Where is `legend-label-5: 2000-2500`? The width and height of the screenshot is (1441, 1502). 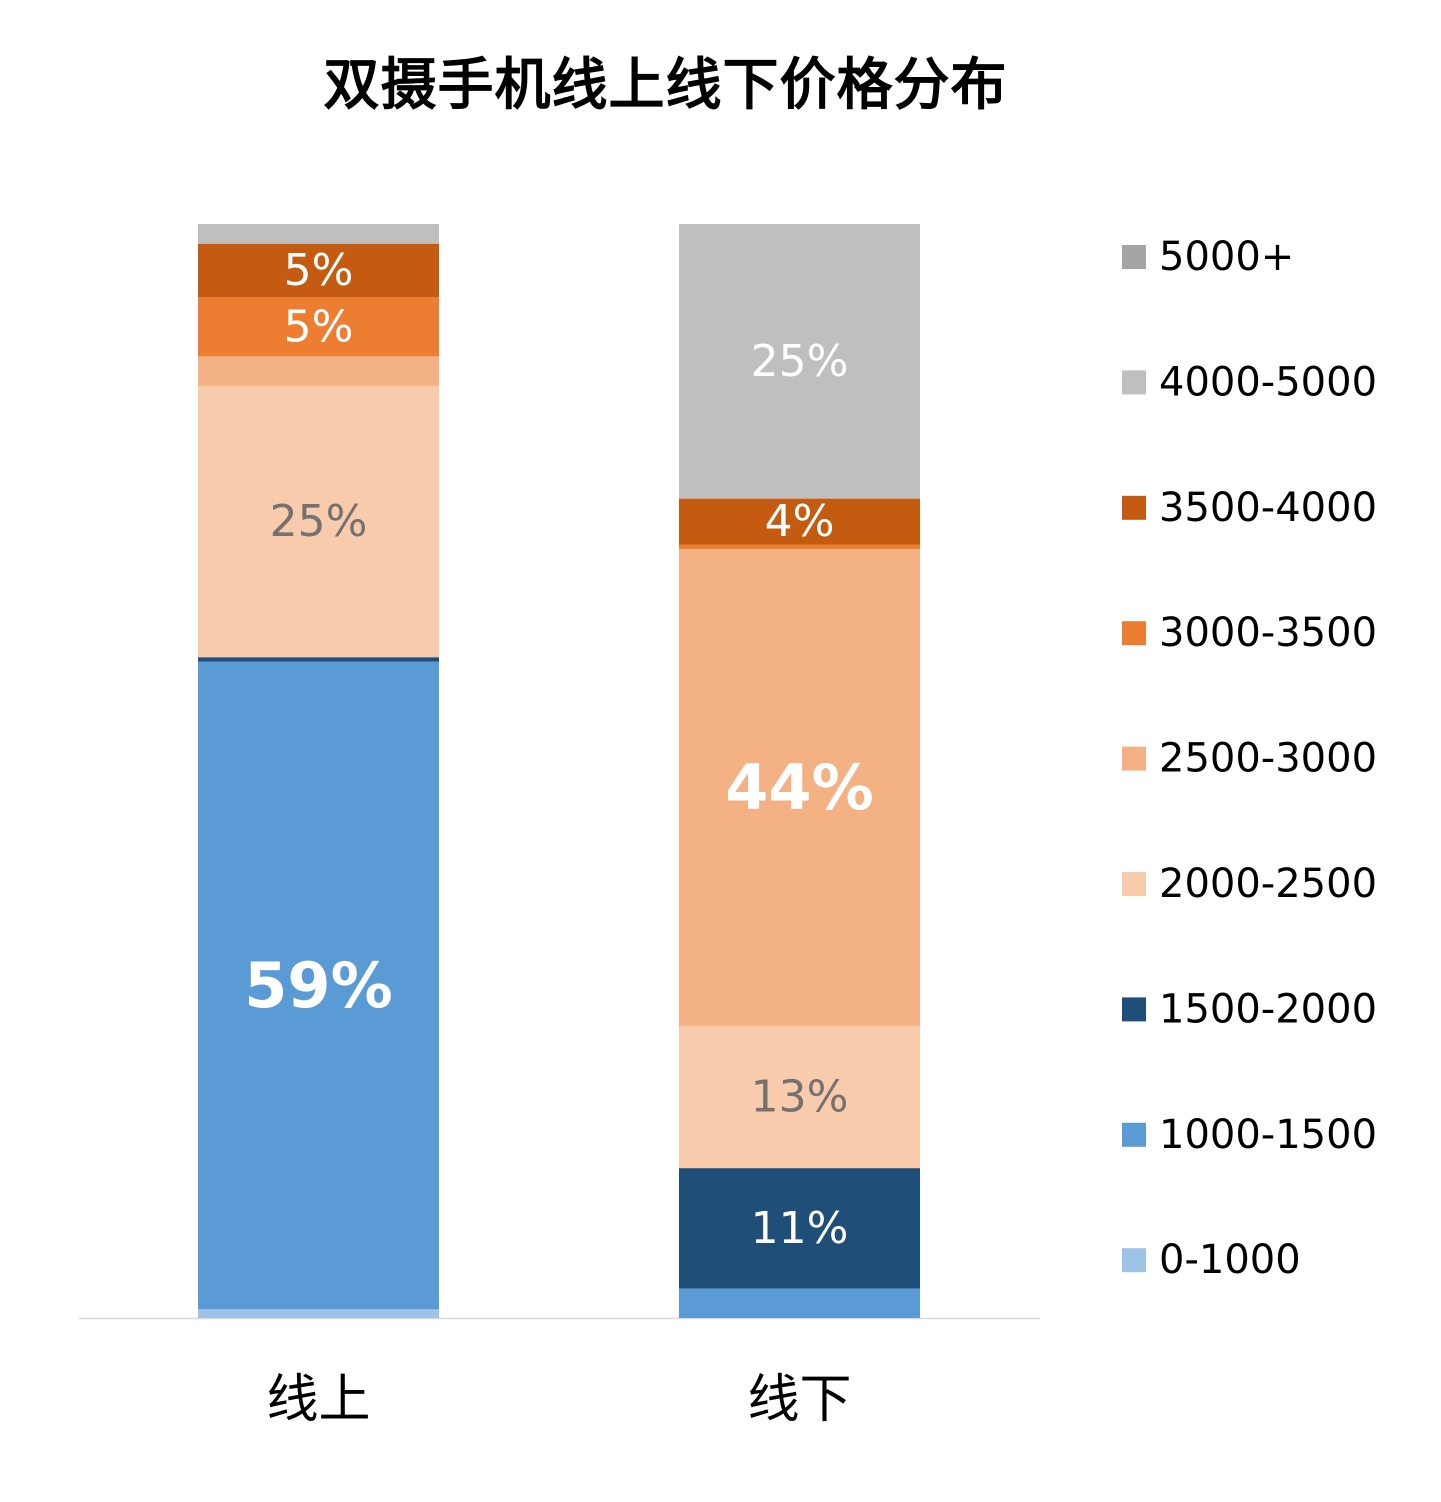 legend-label-5: 2000-2500 is located at coordinates (1268, 884).